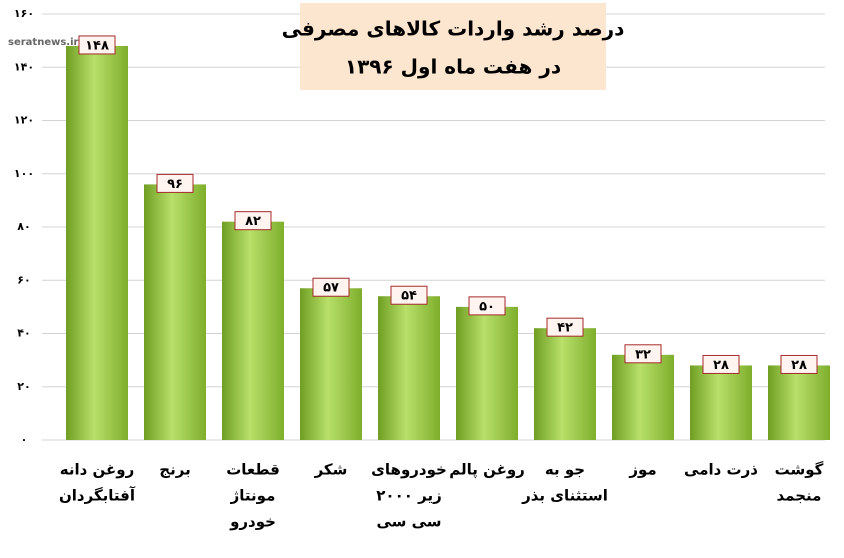 The width and height of the screenshot is (844, 558). I want to click on x-tick-label: ذرت دامی, so click(721, 470).